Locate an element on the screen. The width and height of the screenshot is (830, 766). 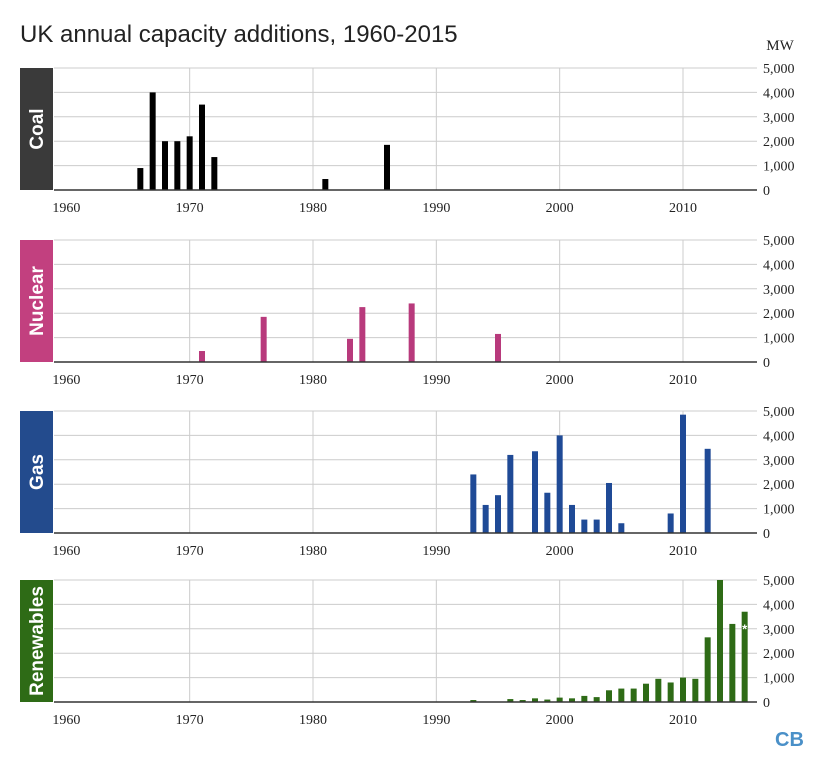
gas-y-tick: 0 is located at coordinates (766, 534).